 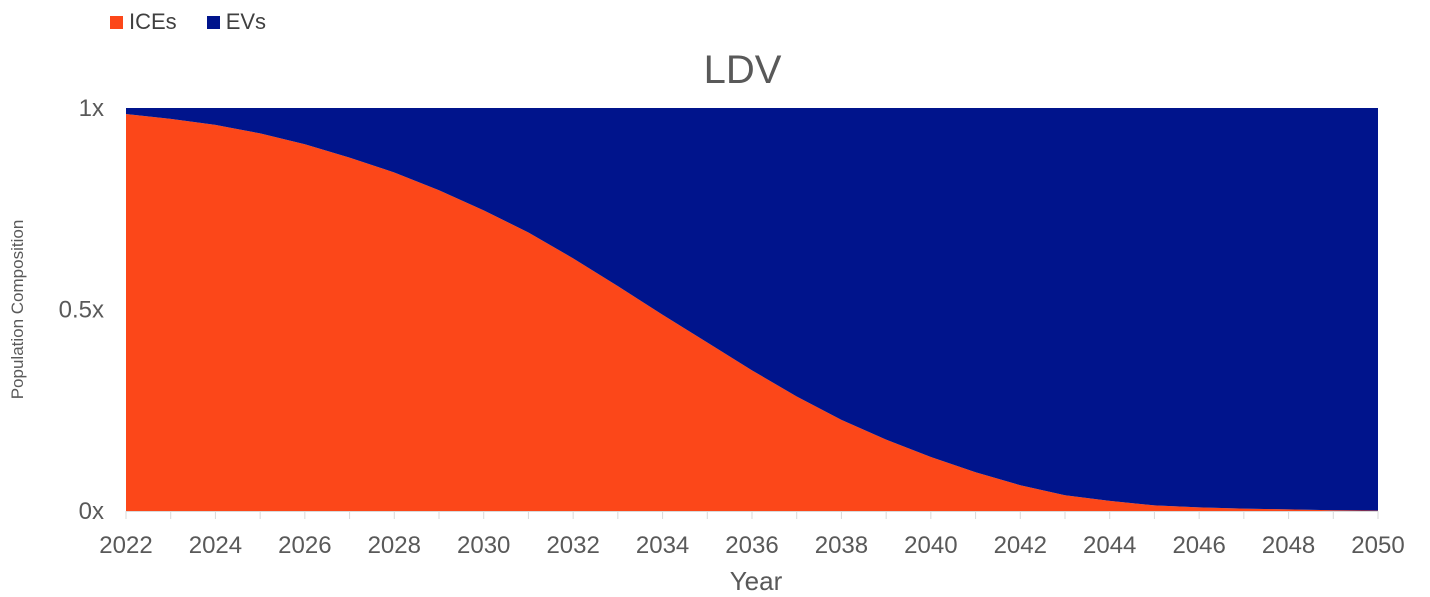 What do you see at coordinates (483, 545) in the screenshot?
I see `x-tick-label: 2030` at bounding box center [483, 545].